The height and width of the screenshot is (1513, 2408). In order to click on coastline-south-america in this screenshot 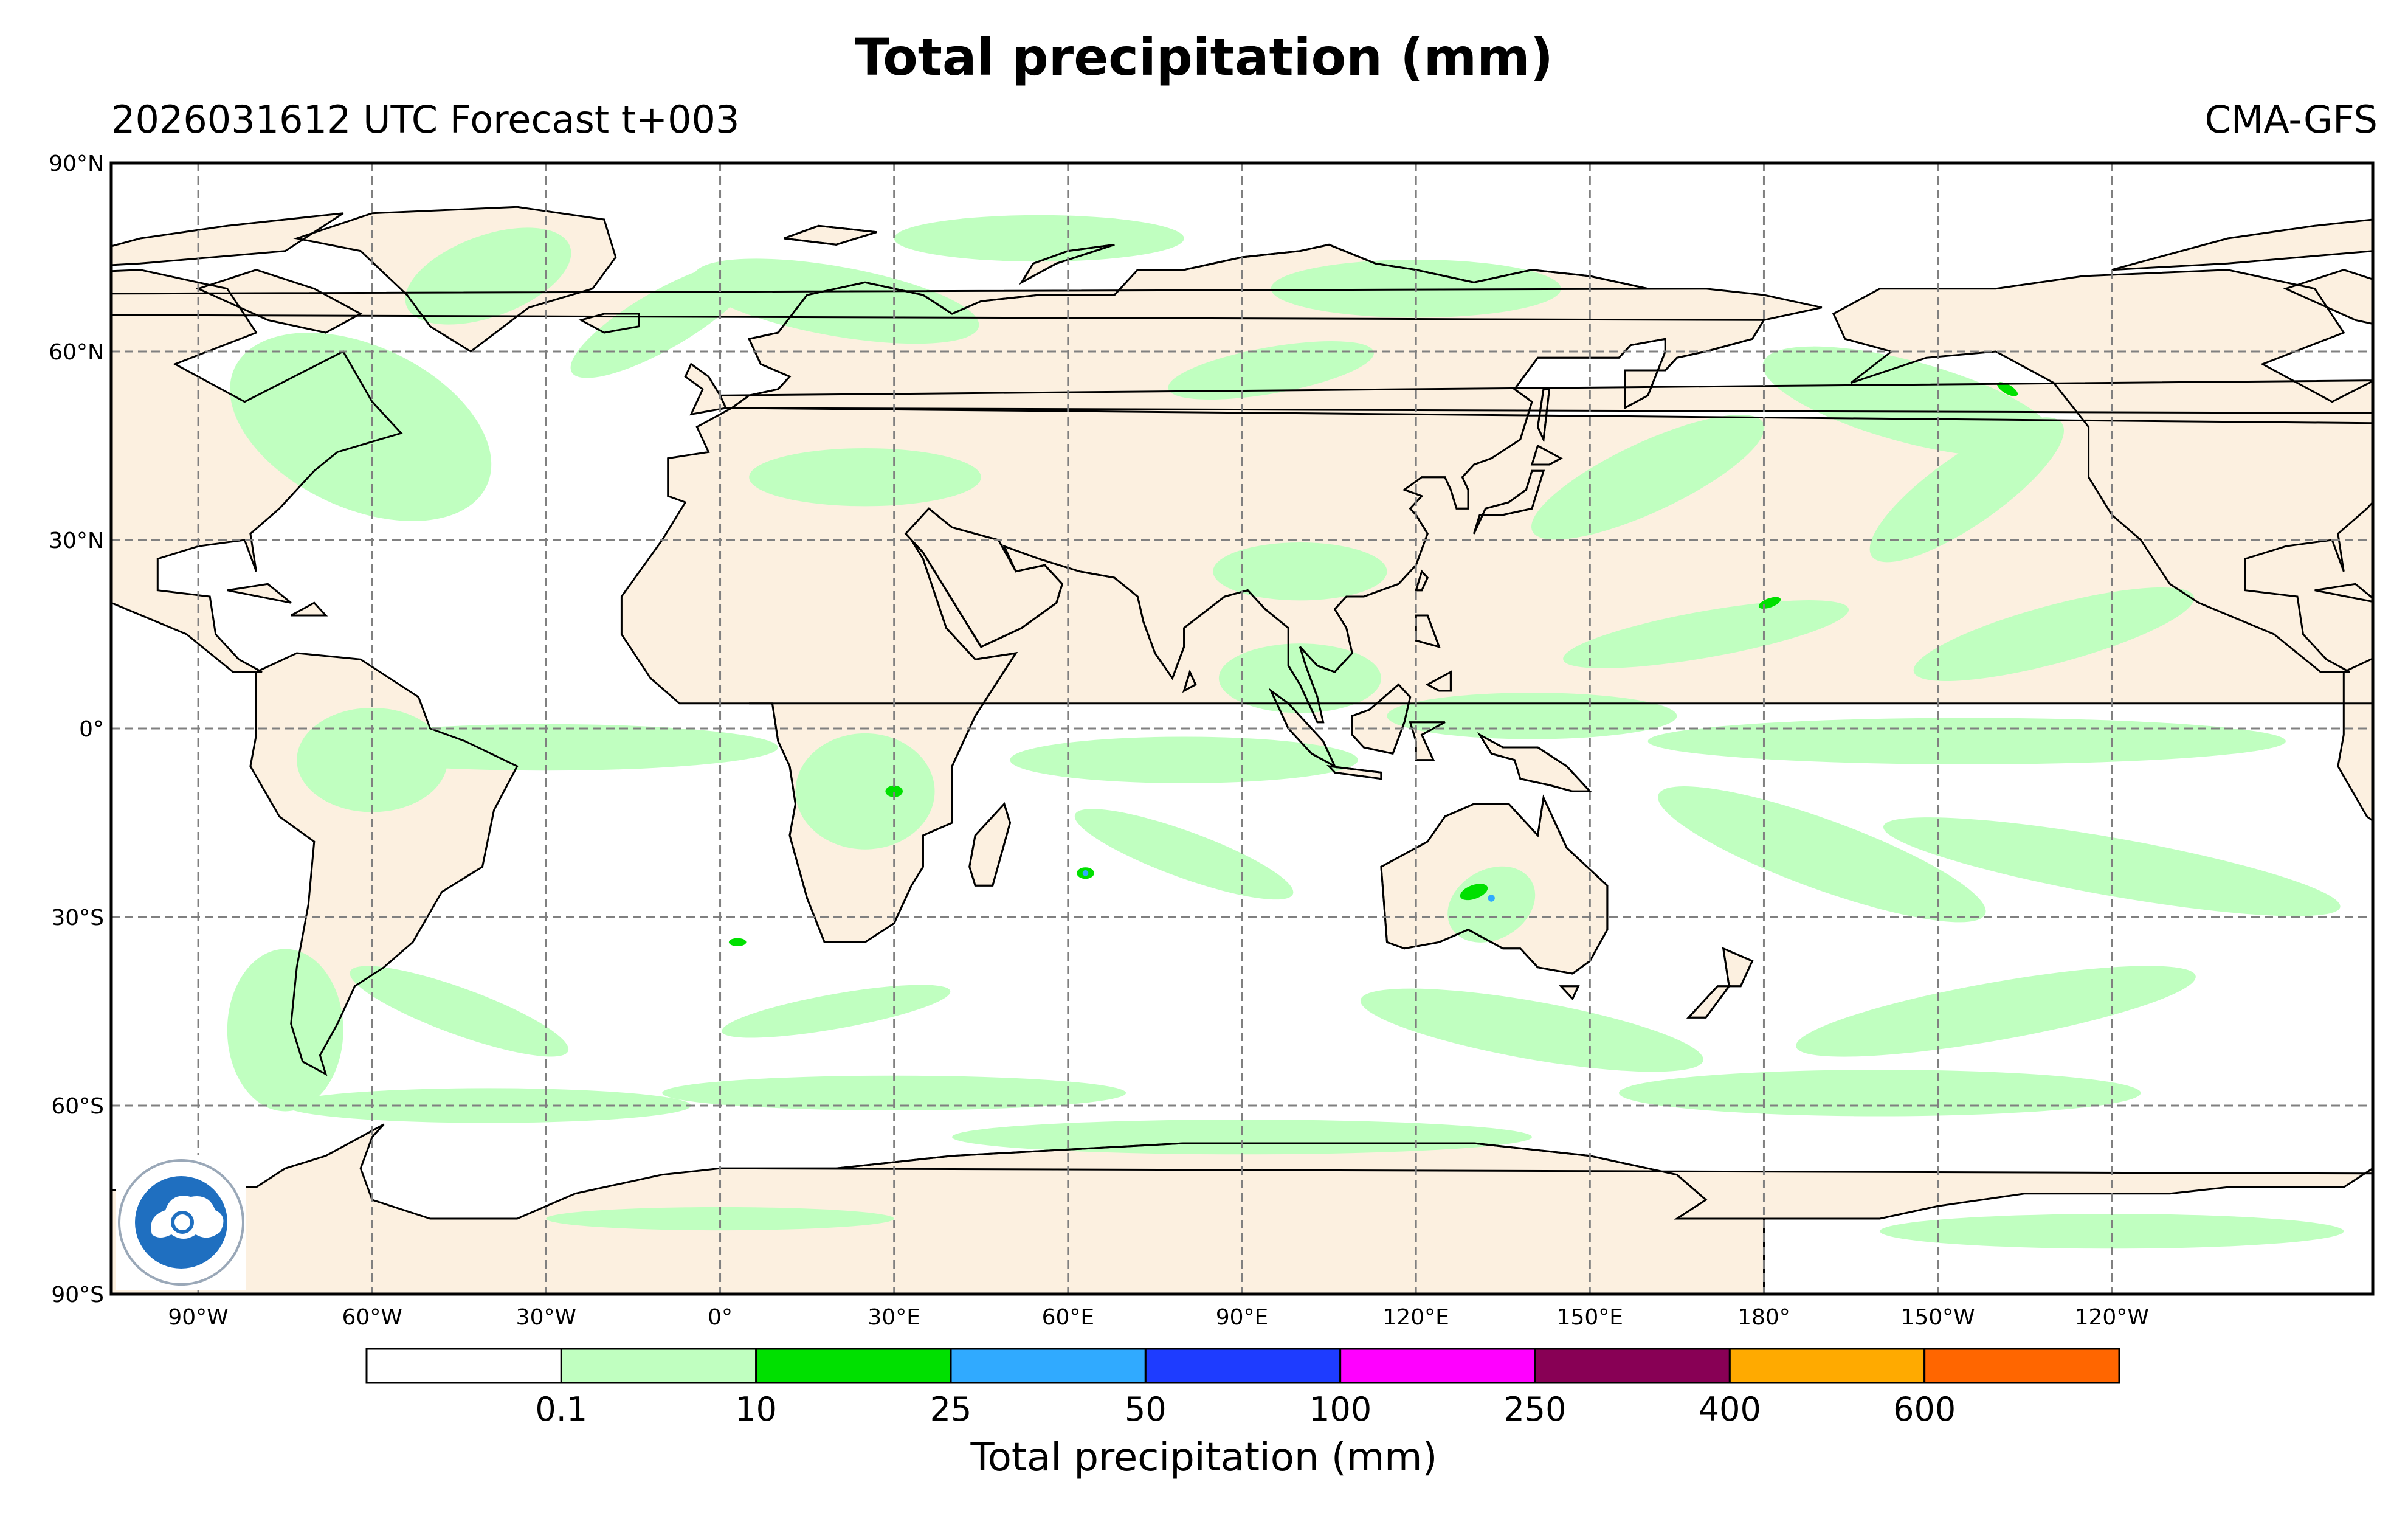, I will do `click(384, 864)`.